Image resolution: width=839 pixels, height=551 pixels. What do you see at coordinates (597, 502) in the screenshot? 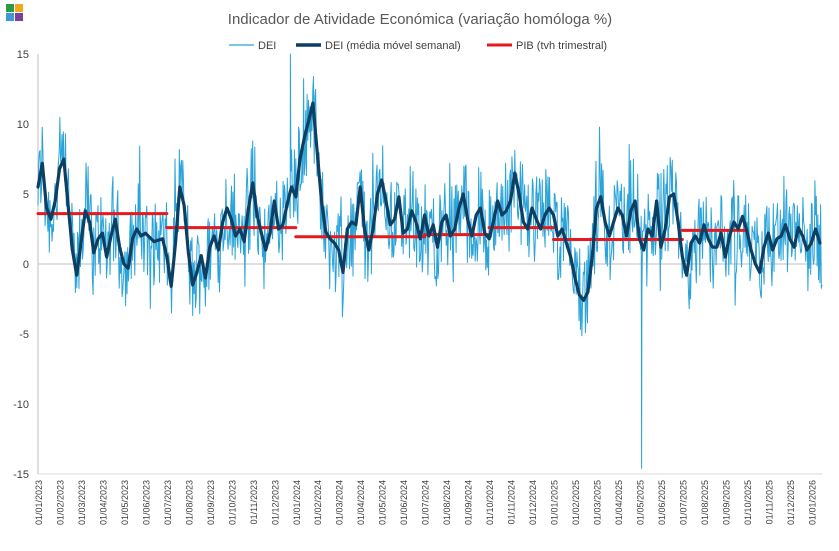
I see `x-tick-label: 01/03/2025` at bounding box center [597, 502].